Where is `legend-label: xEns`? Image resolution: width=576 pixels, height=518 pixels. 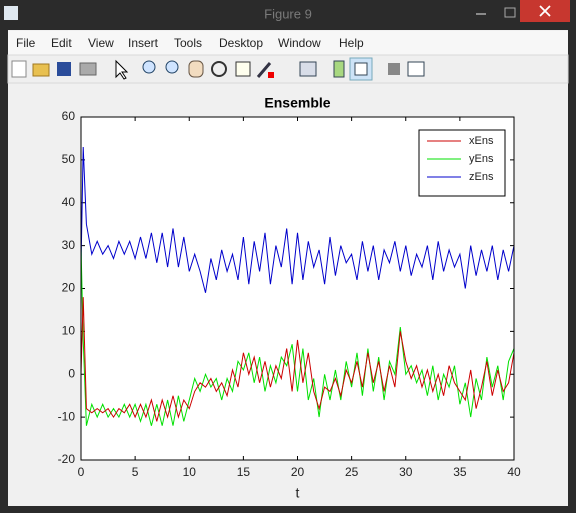
legend-label: xEns is located at coordinates (481, 141).